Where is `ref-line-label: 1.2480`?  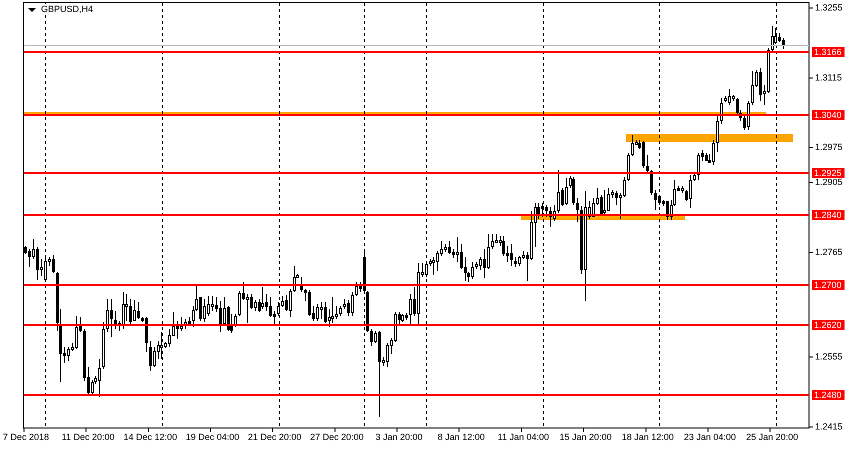
ref-line-label: 1.2480 is located at coordinates (828, 395).